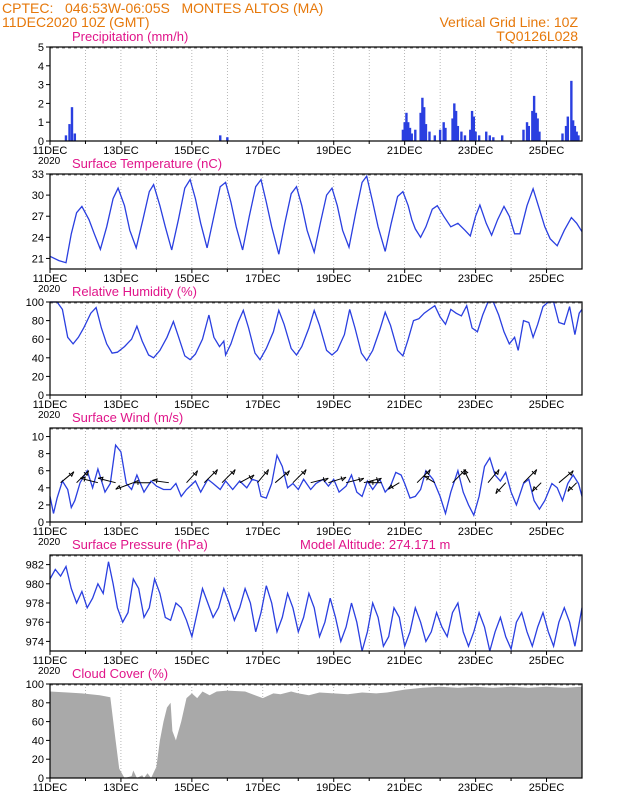 The height and width of the screenshot is (800, 618). Describe the element at coordinates (163, 8) in the screenshot. I see `header-station-line: CPTEC: 046:53W-06:05S MONTES ALTOS (MA)` at that location.